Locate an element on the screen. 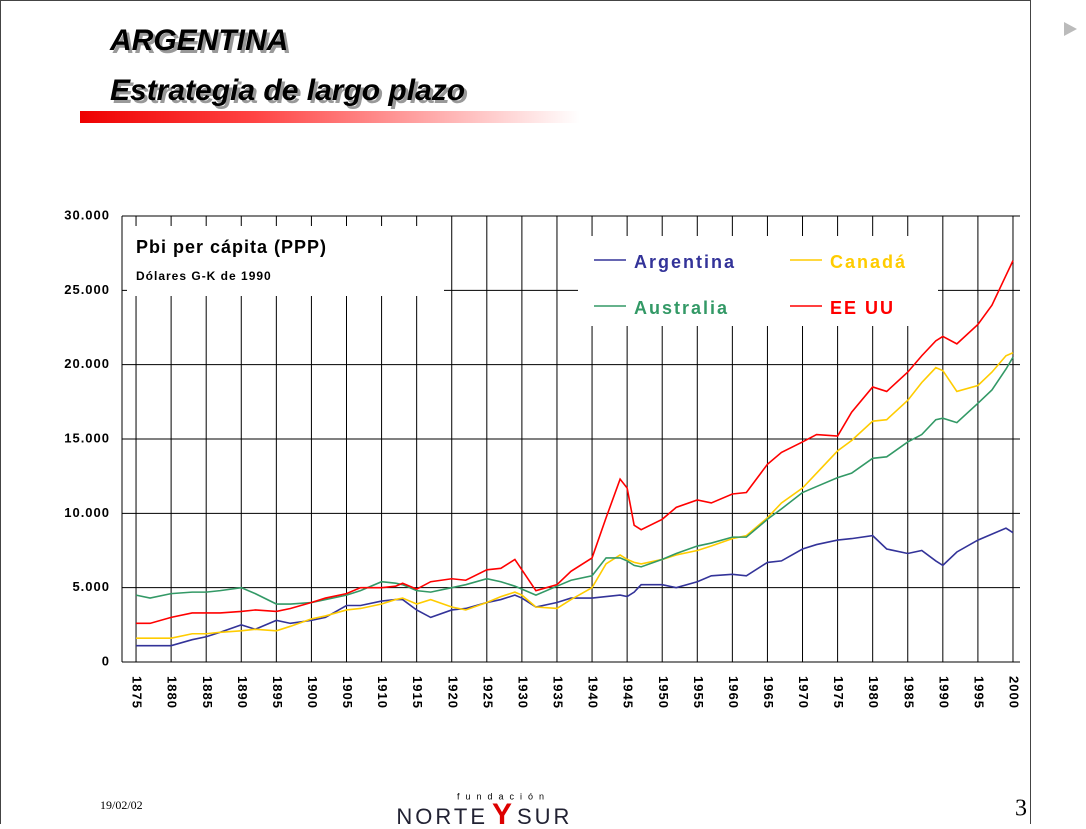  x-tick-label: 1960 is located at coordinates (733, 692).